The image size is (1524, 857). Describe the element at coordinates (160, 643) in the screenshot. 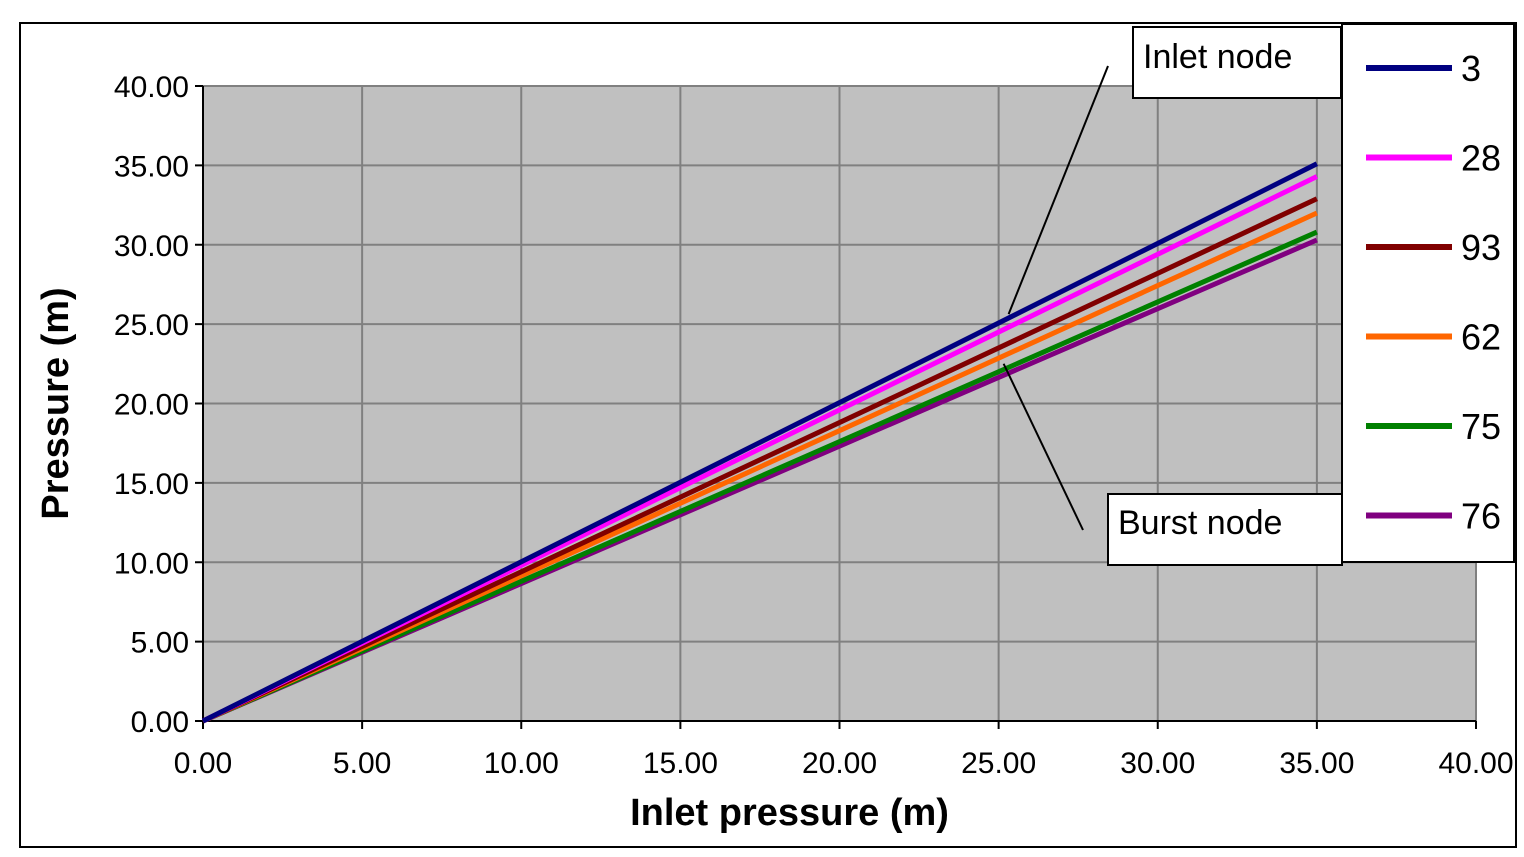

I see `y-tick-label: 5.00` at that location.